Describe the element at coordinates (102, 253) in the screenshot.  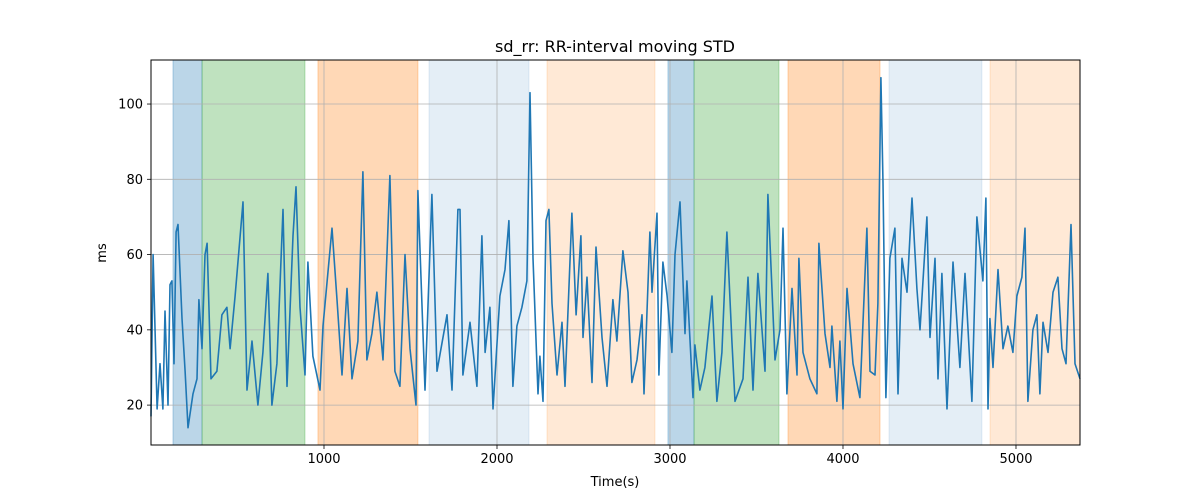
I see `y-axis-label: ms` at that location.